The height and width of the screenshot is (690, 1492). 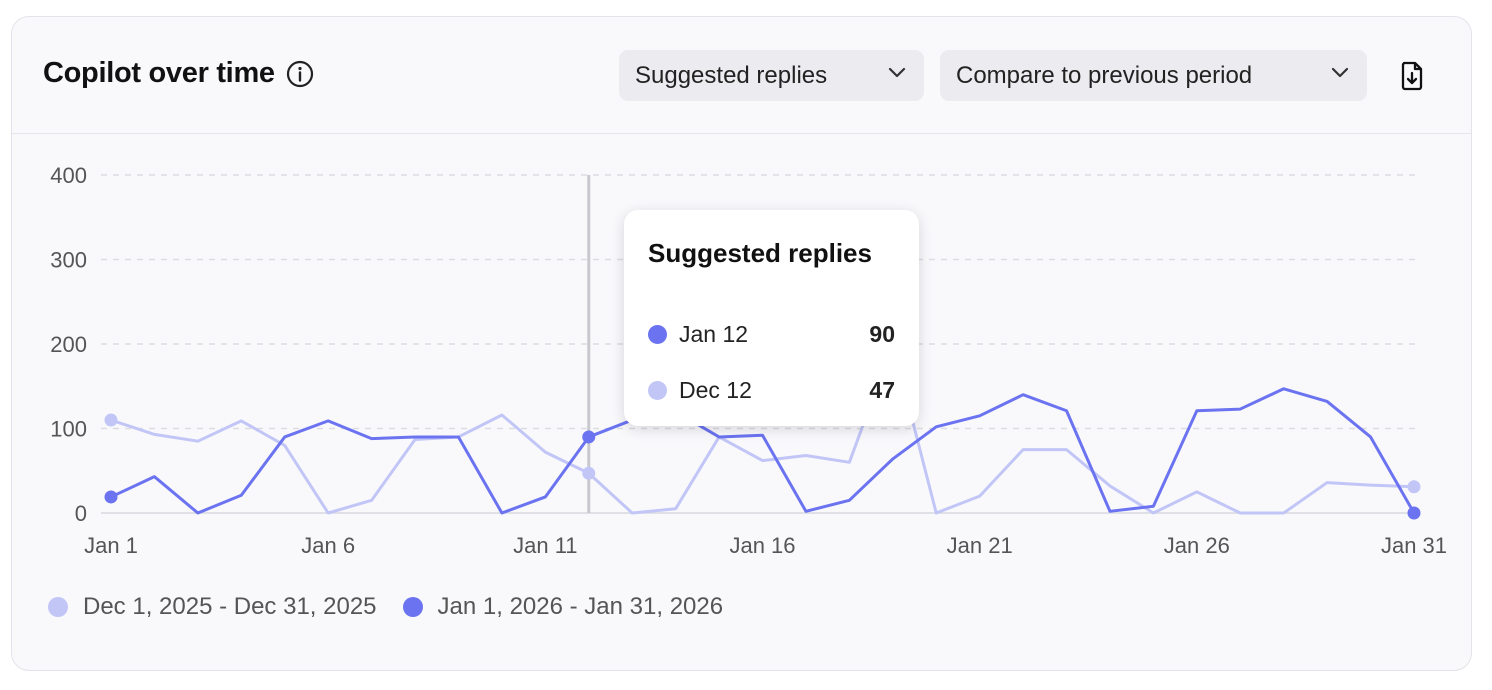 I want to click on compare-dropdown: Compare to previous period, so click(x=1153, y=75).